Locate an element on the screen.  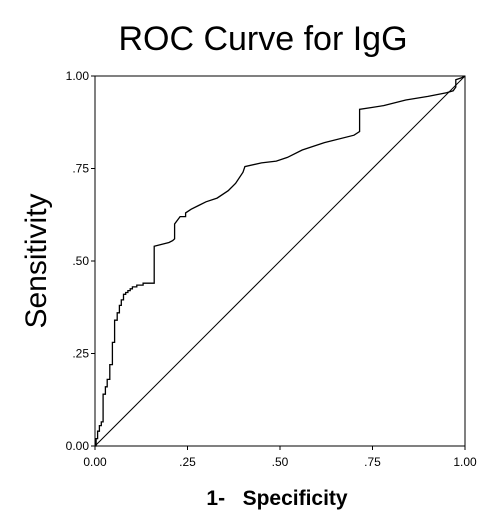
y-tick-label: .25 is located at coordinates (80, 354).